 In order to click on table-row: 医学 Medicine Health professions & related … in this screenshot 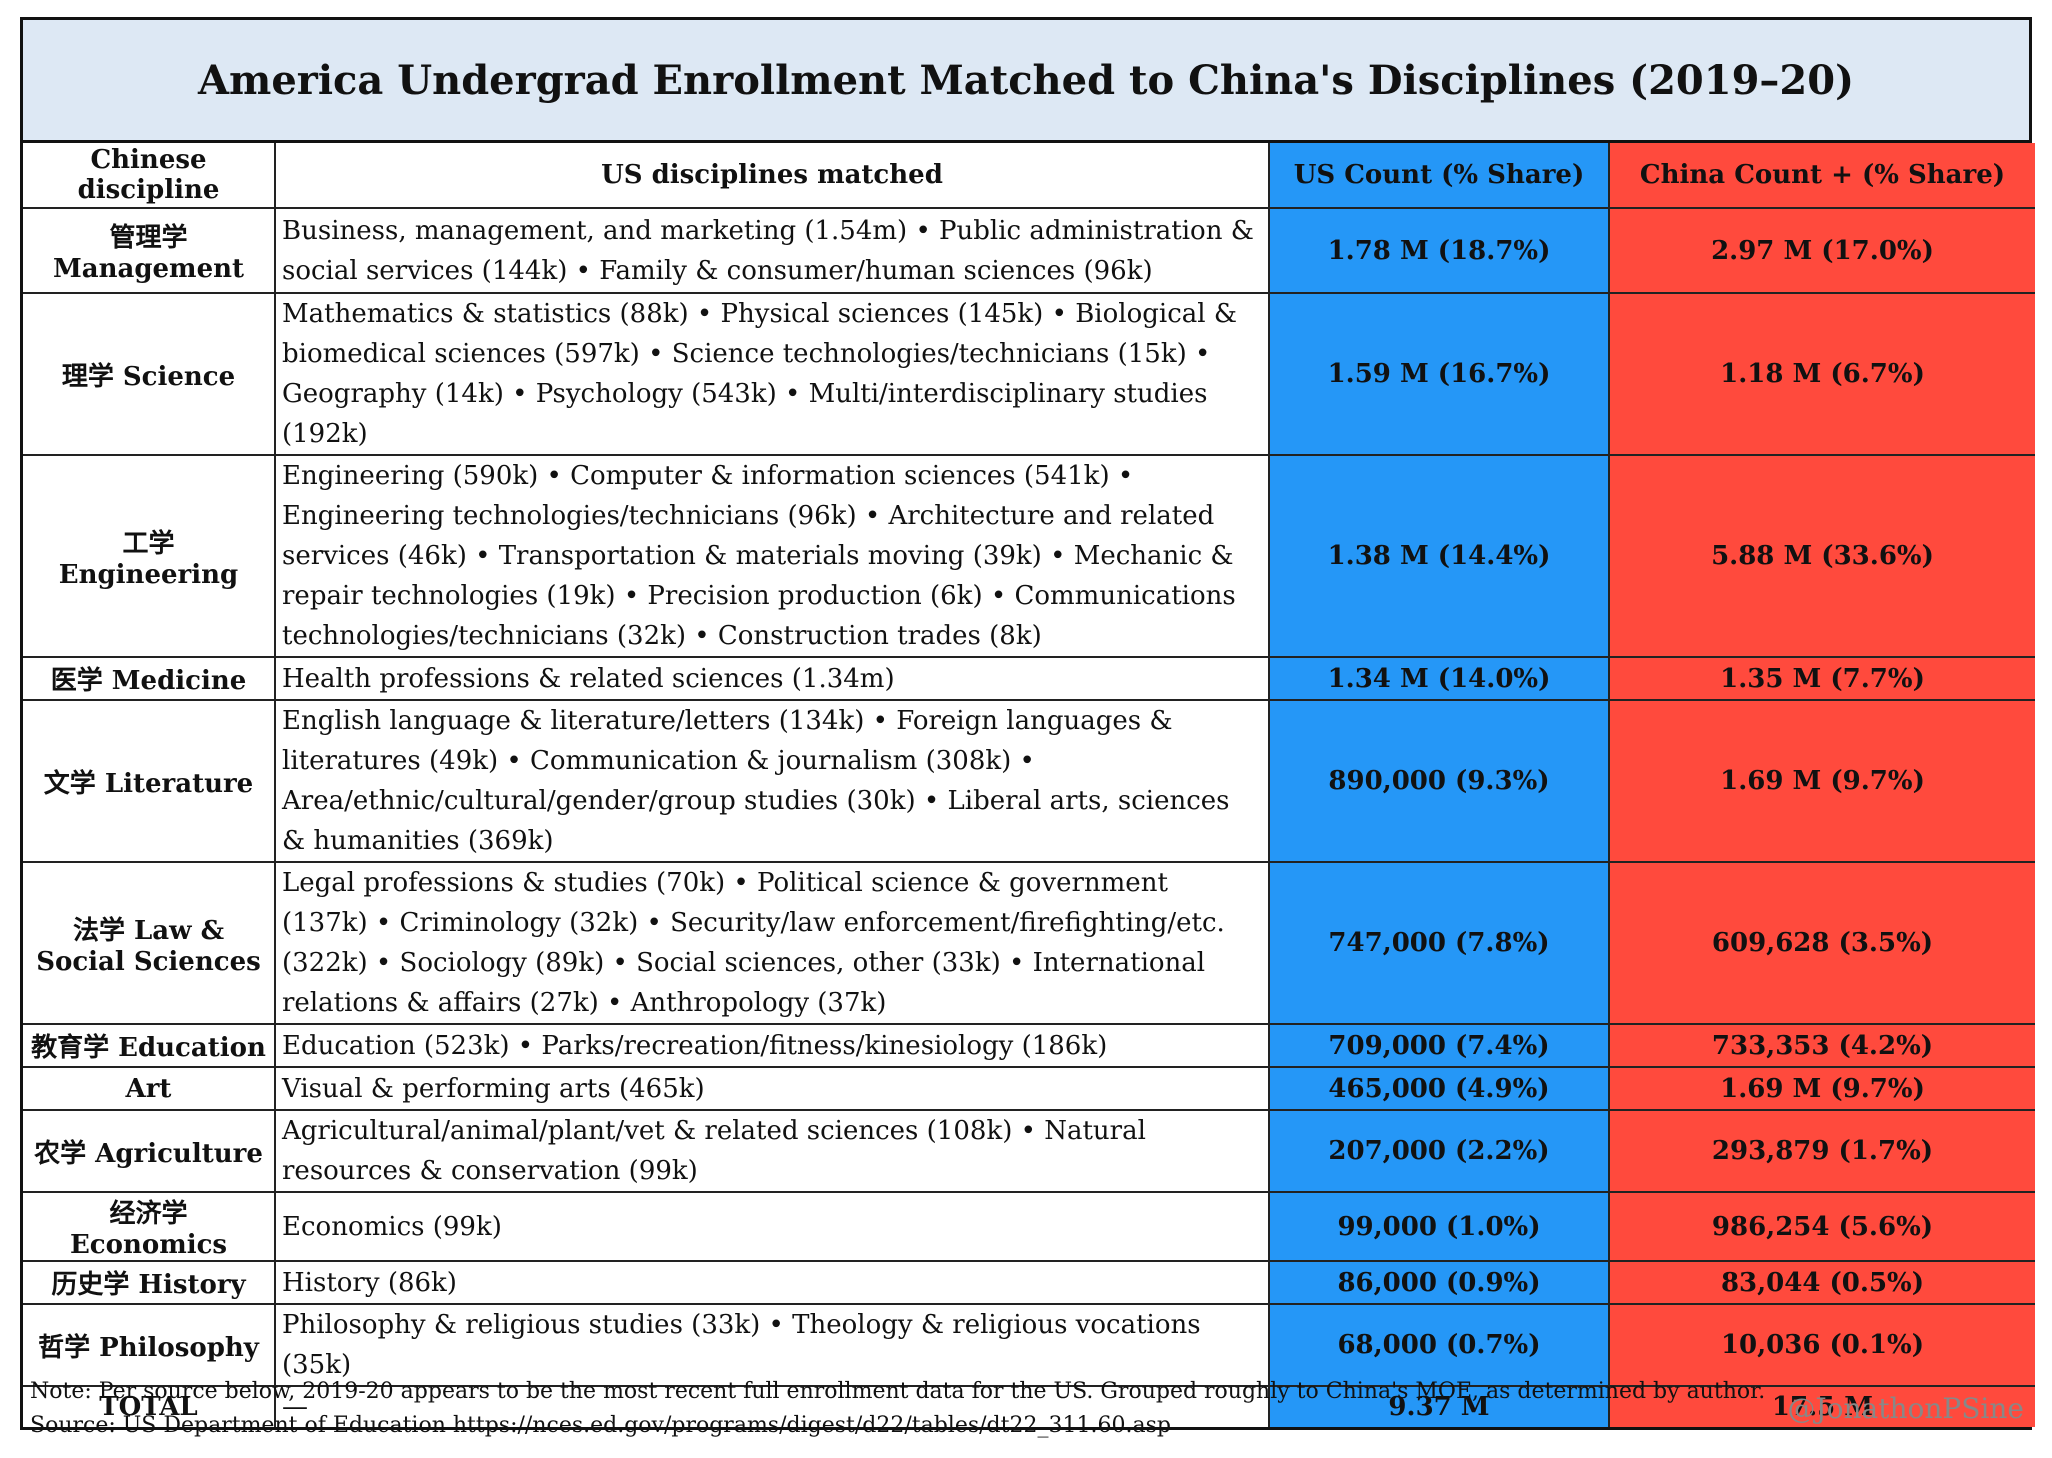, I will do `click(1029, 678)`.